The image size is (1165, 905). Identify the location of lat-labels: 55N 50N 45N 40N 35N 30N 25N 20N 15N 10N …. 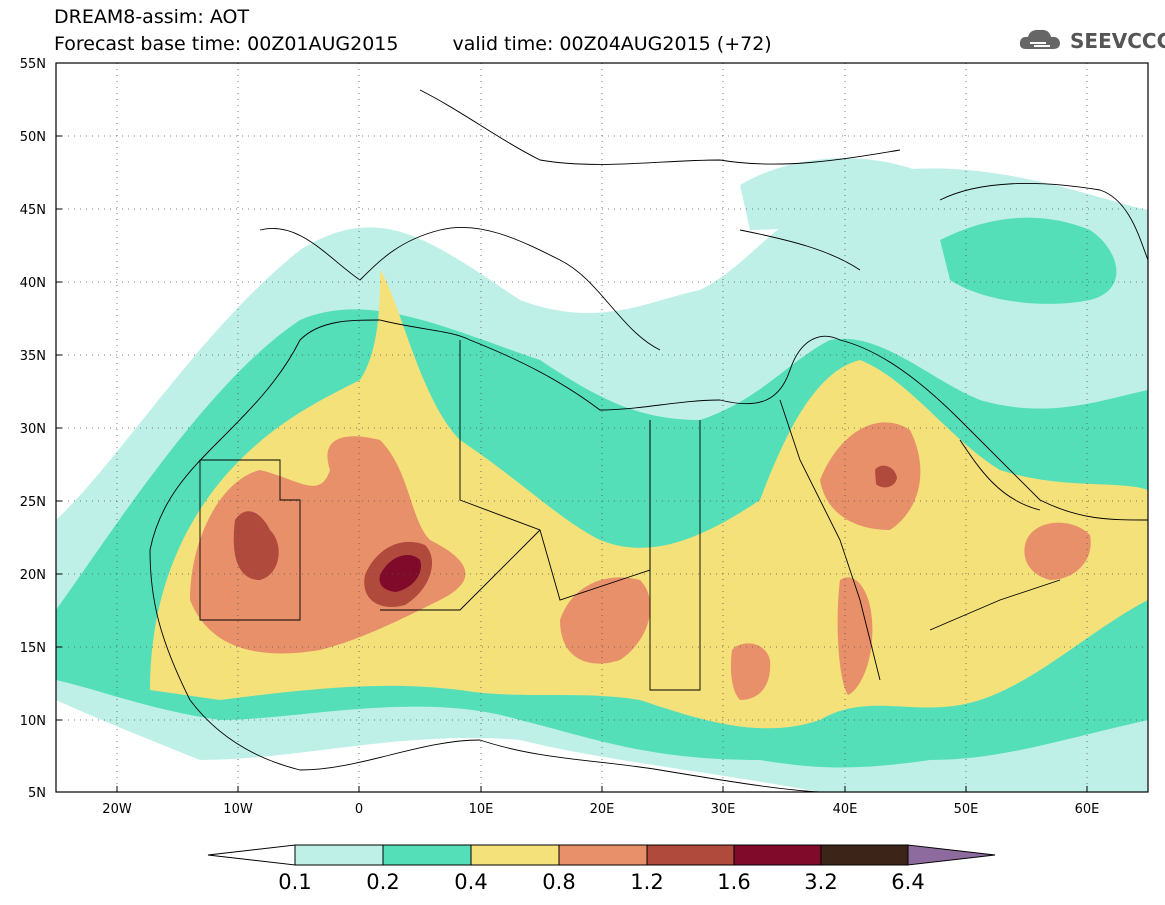
(33, 429).